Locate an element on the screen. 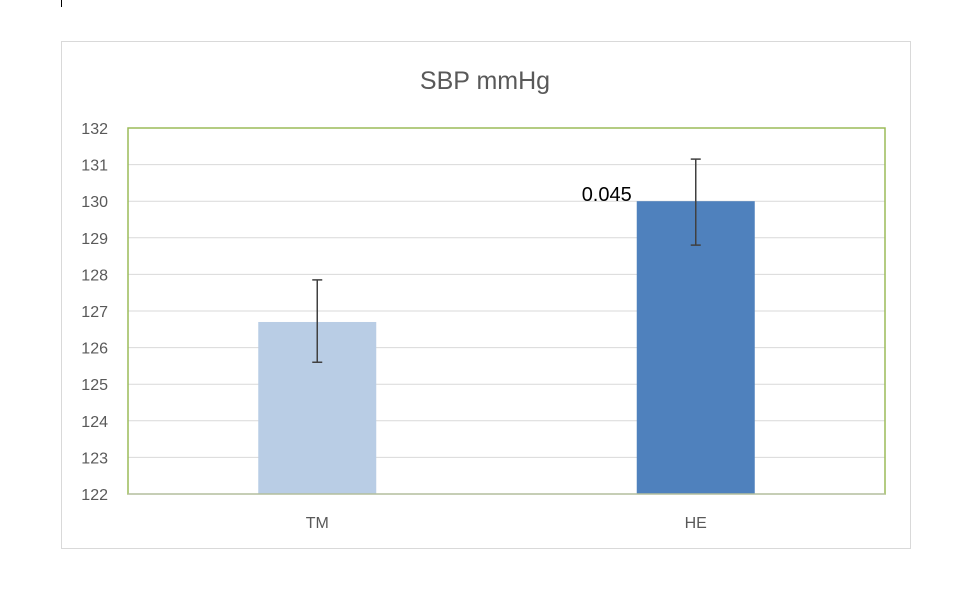  y-tick-label: 131 is located at coordinates (94, 166).